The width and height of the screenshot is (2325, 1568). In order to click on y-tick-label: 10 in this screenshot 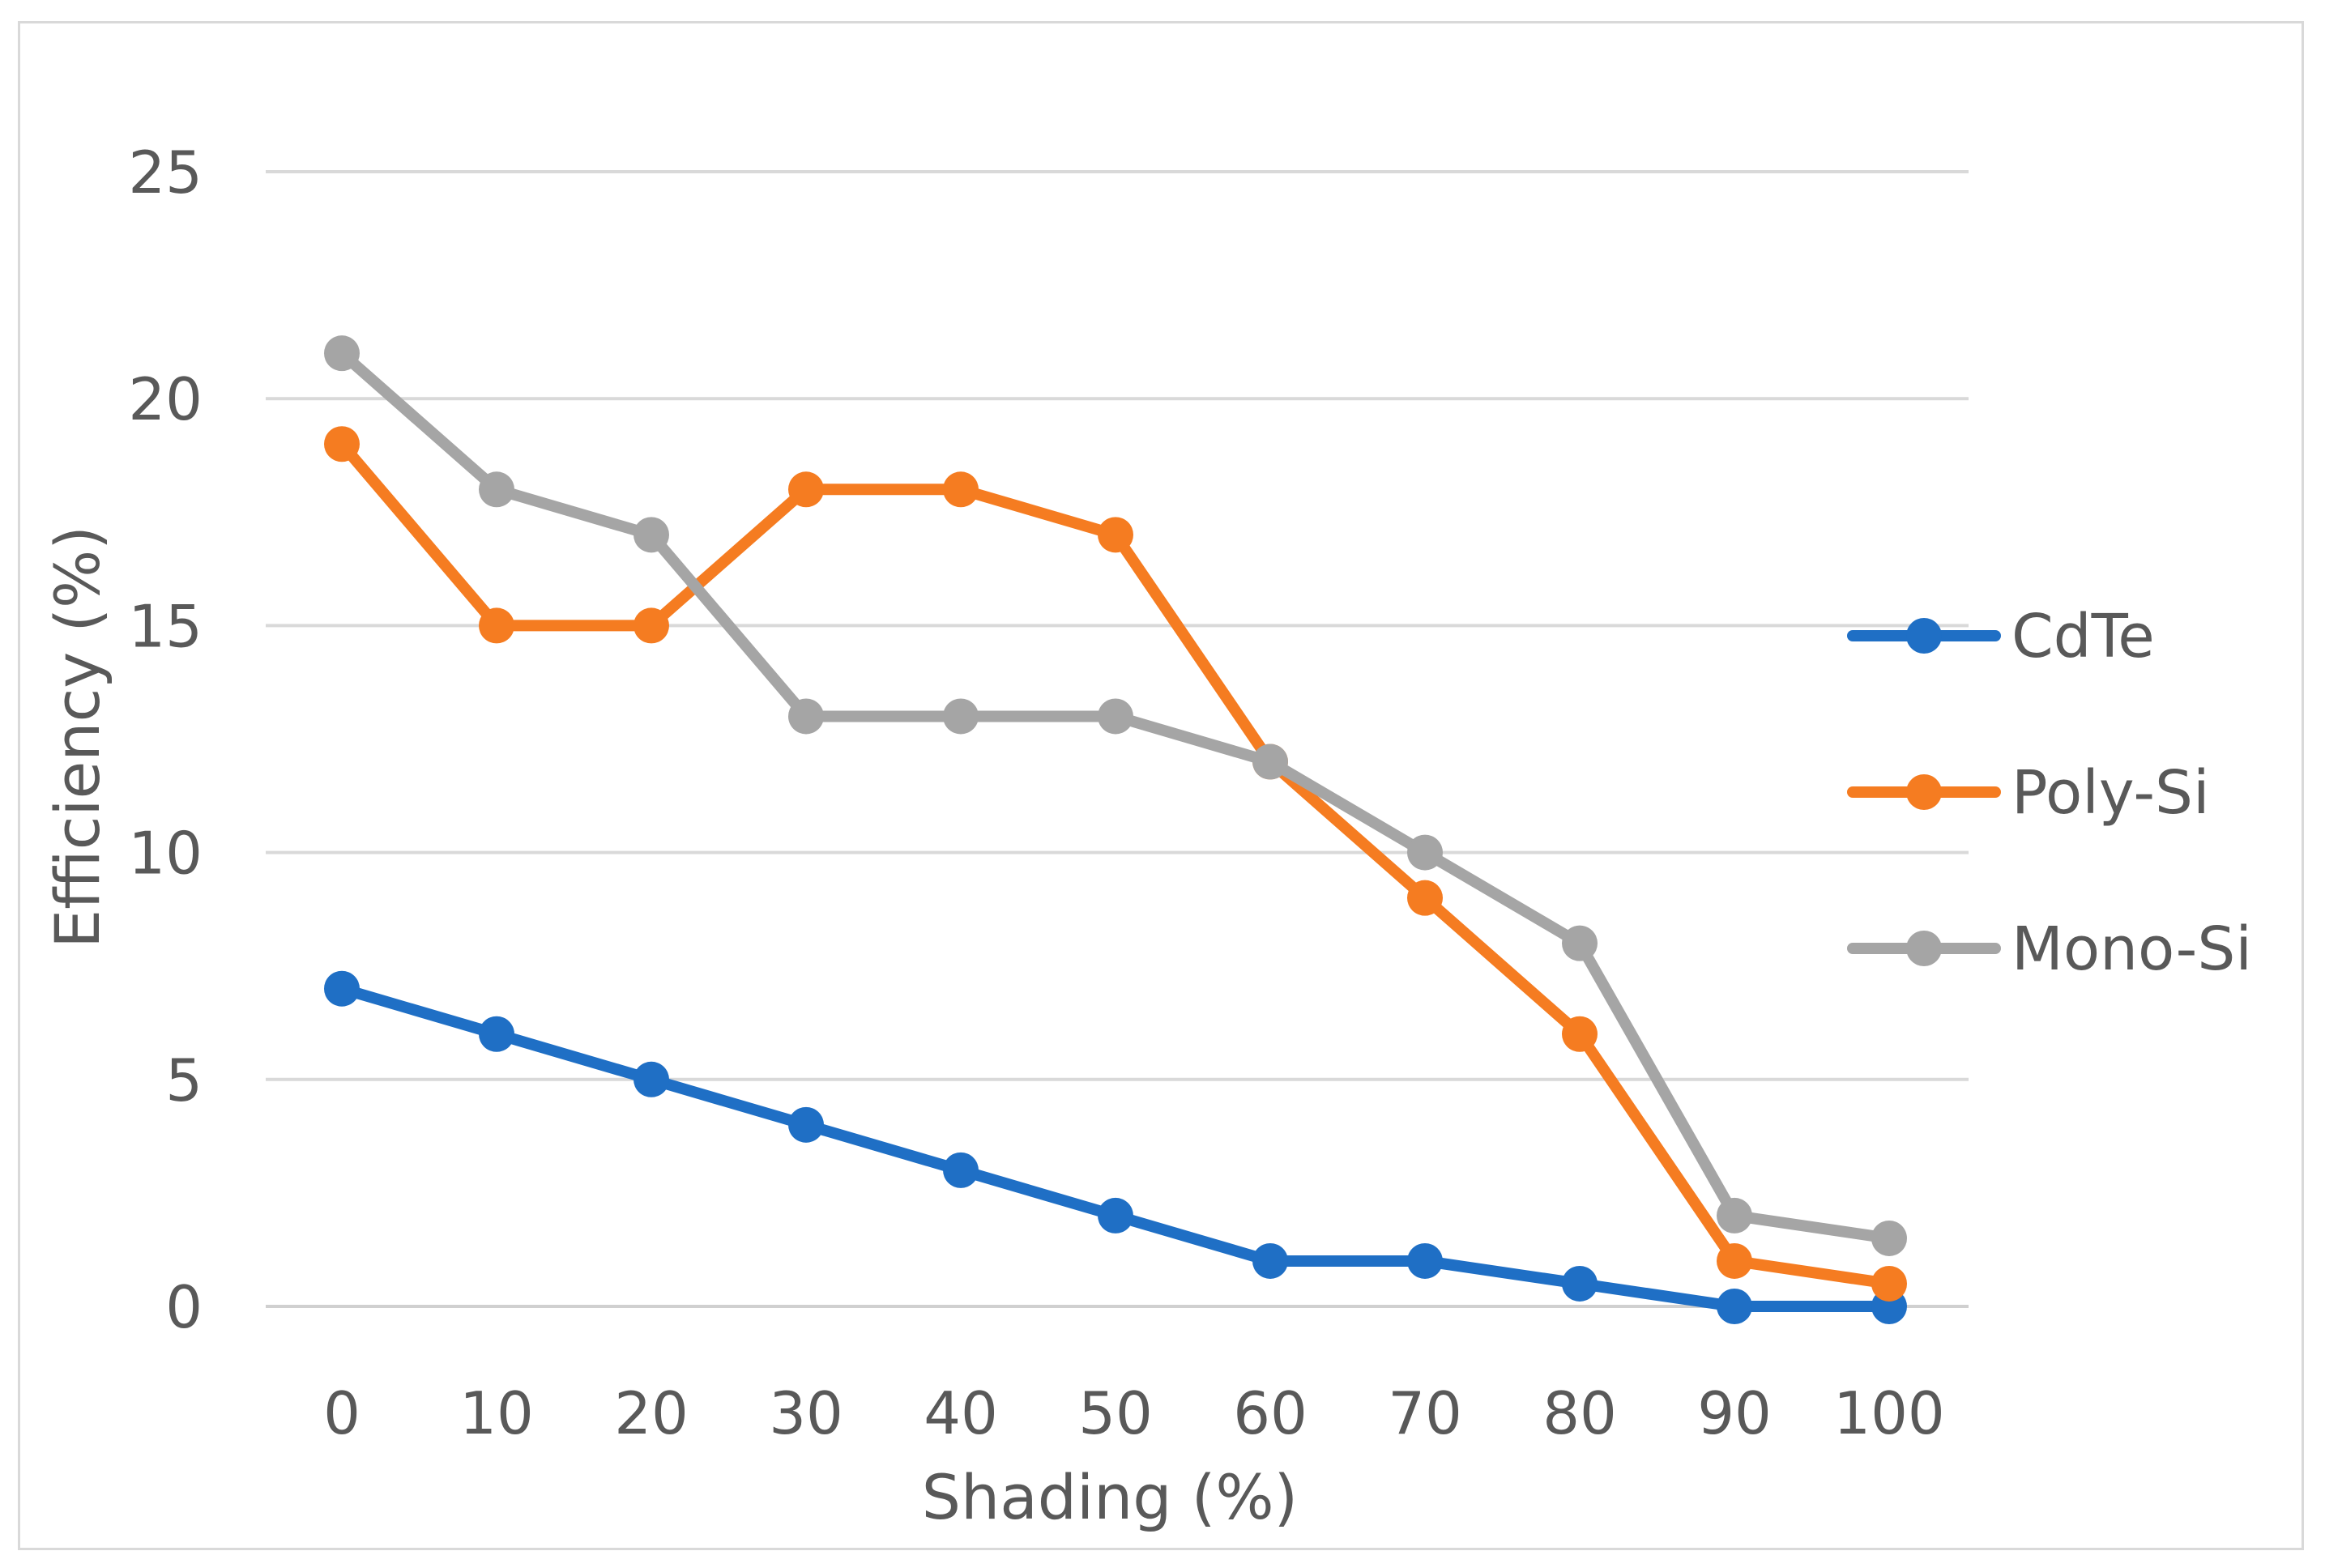, I will do `click(165, 854)`.